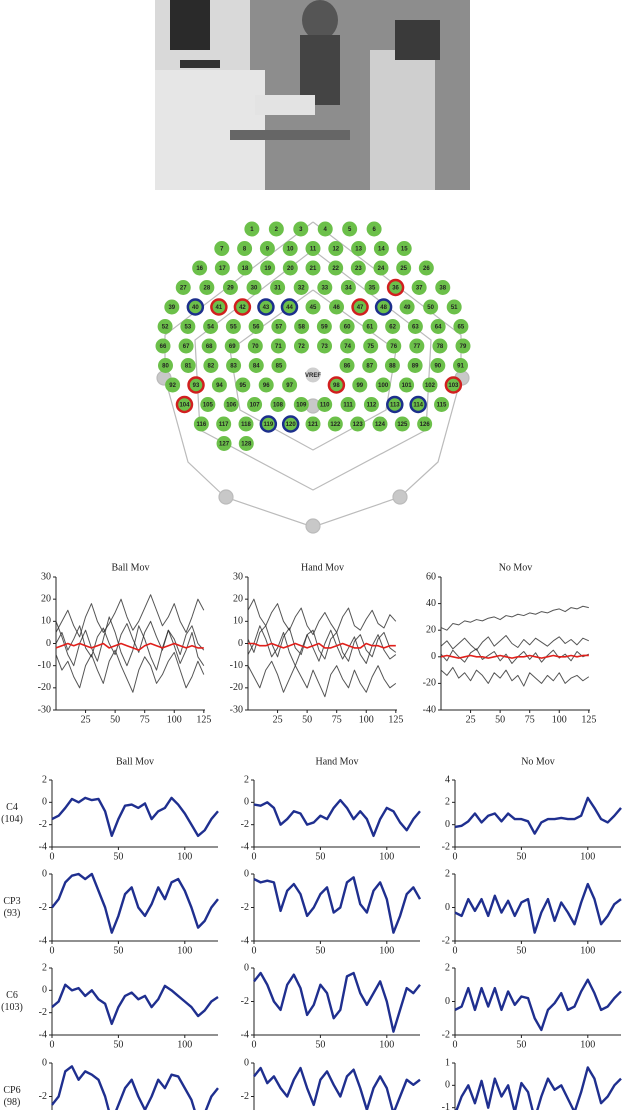  Describe the element at coordinates (426, 269) in the screenshot. I see `electrode-label: 26` at that location.